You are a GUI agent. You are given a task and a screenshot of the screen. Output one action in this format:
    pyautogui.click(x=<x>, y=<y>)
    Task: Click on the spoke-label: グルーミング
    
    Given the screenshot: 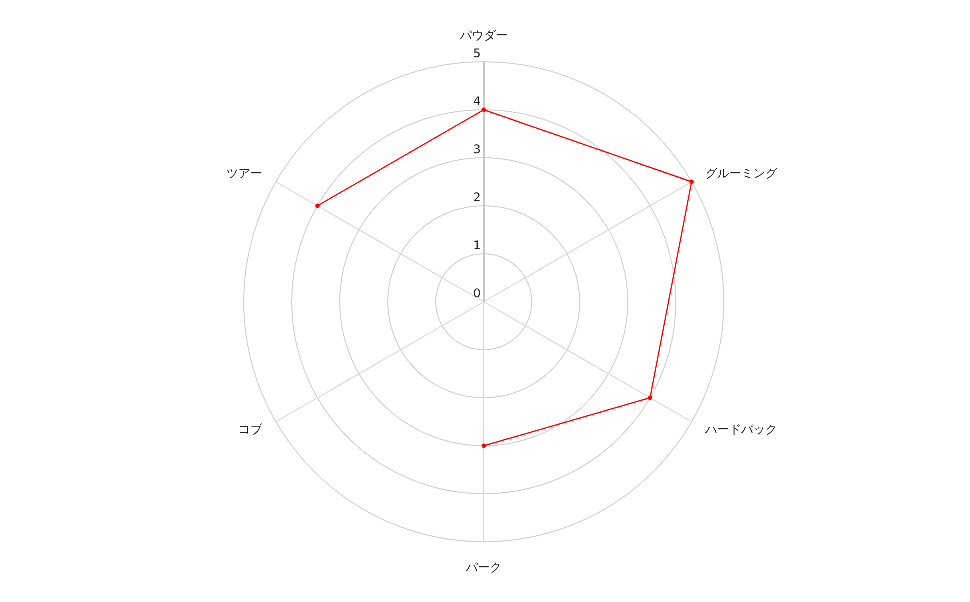 What is the action you would take?
    pyautogui.click(x=742, y=173)
    